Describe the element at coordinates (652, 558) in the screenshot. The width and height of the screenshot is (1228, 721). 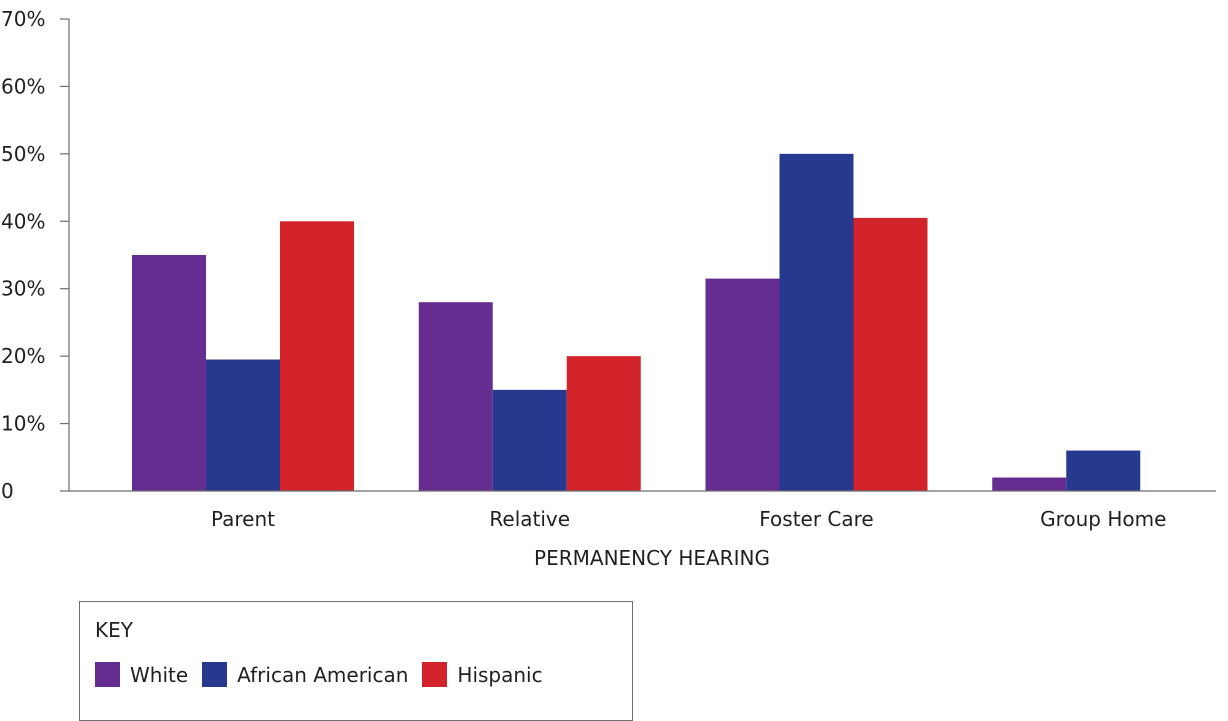
I see `x-axis-title: PERMANENCY HEARING` at that location.